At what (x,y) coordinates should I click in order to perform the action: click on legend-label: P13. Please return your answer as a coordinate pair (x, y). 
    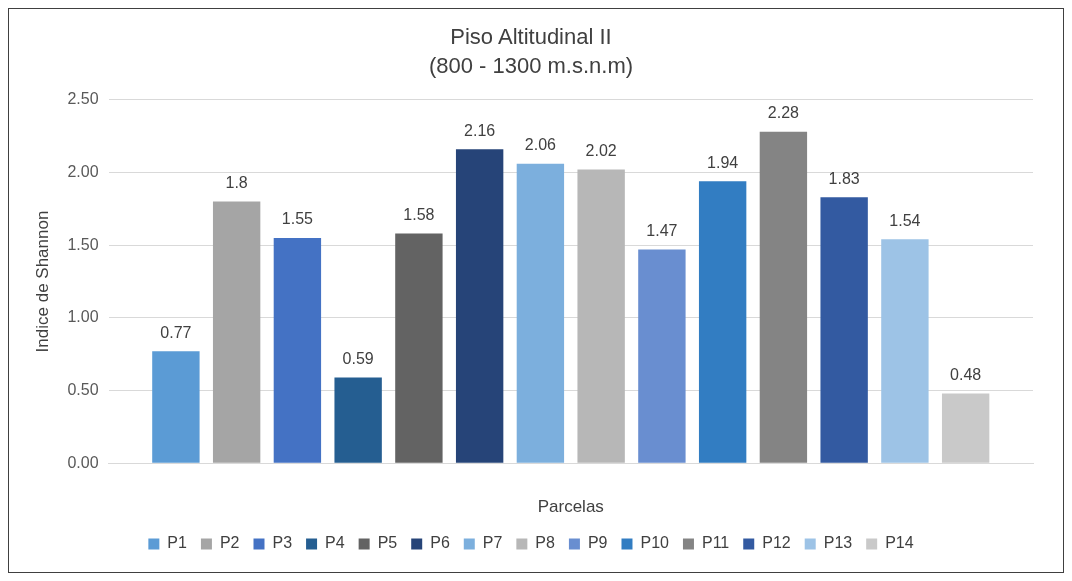
    Looking at the image, I should click on (838, 543).